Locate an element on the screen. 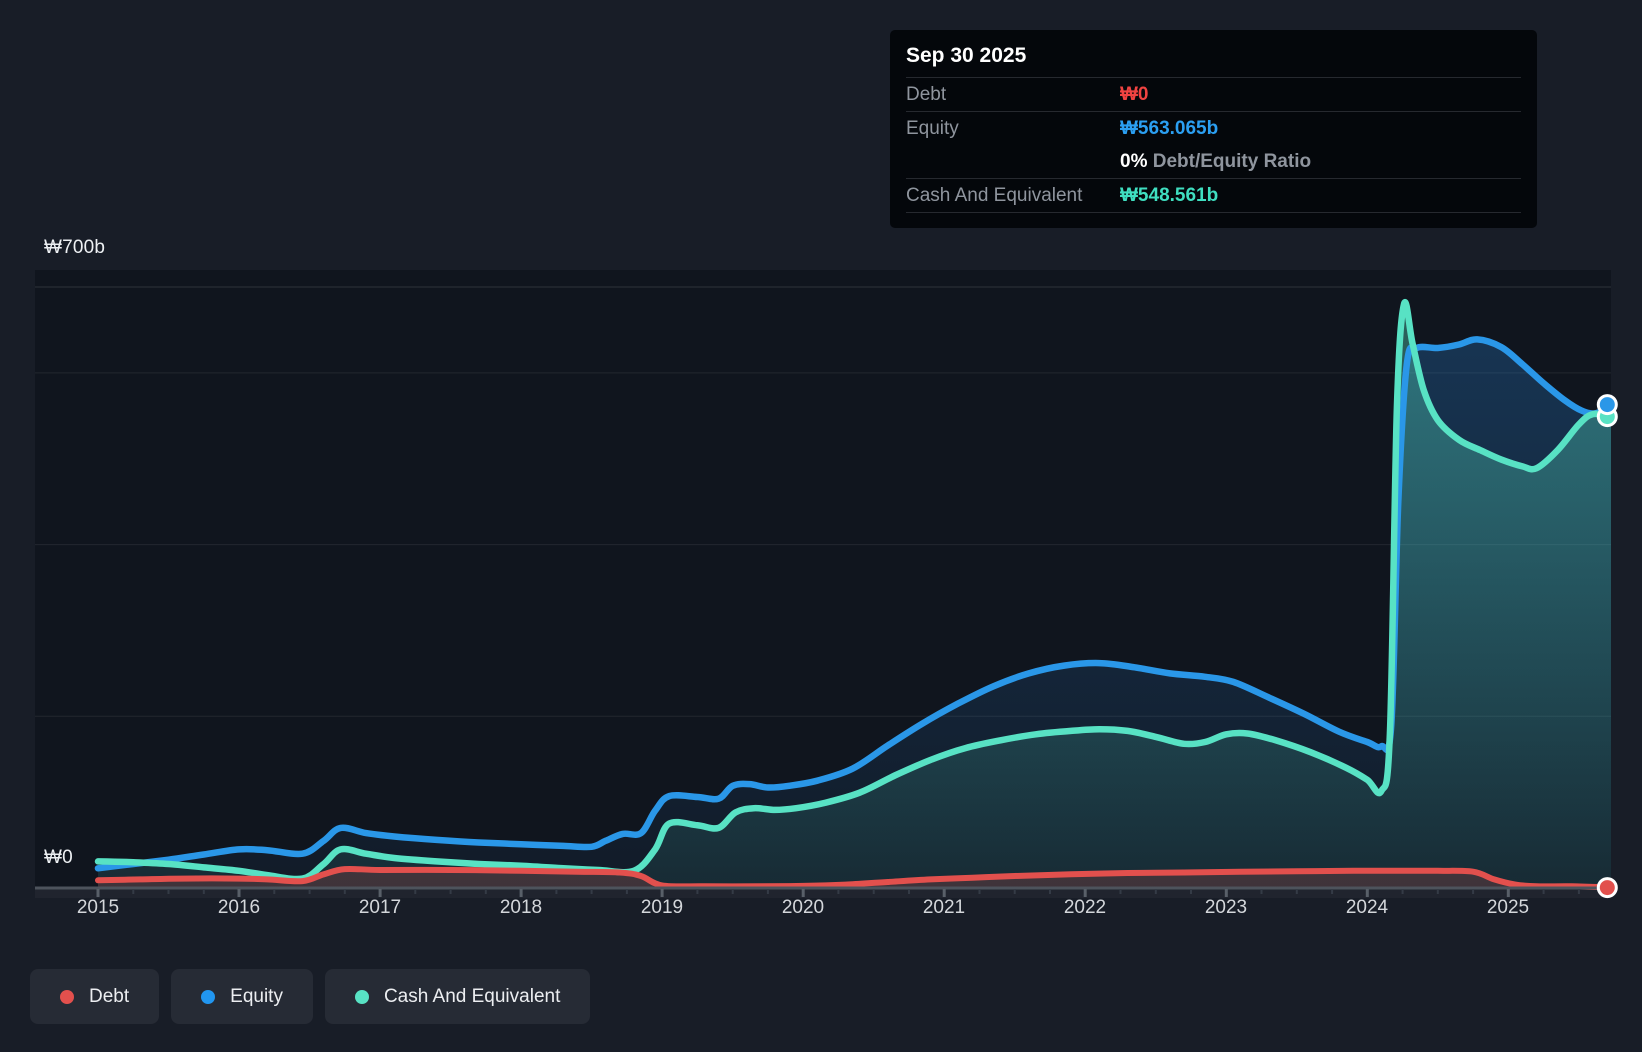 This screenshot has height=1052, width=1642. y-axis-zero-label: ₩0 is located at coordinates (58, 857).